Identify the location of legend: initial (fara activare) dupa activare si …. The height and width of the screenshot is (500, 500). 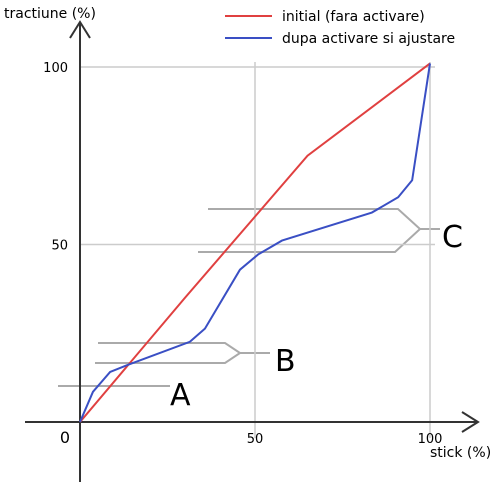
(340, 28).